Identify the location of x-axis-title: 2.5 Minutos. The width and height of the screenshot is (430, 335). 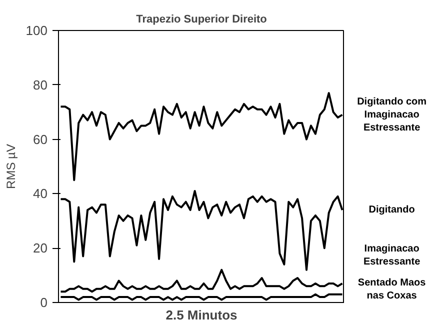
(202, 315).